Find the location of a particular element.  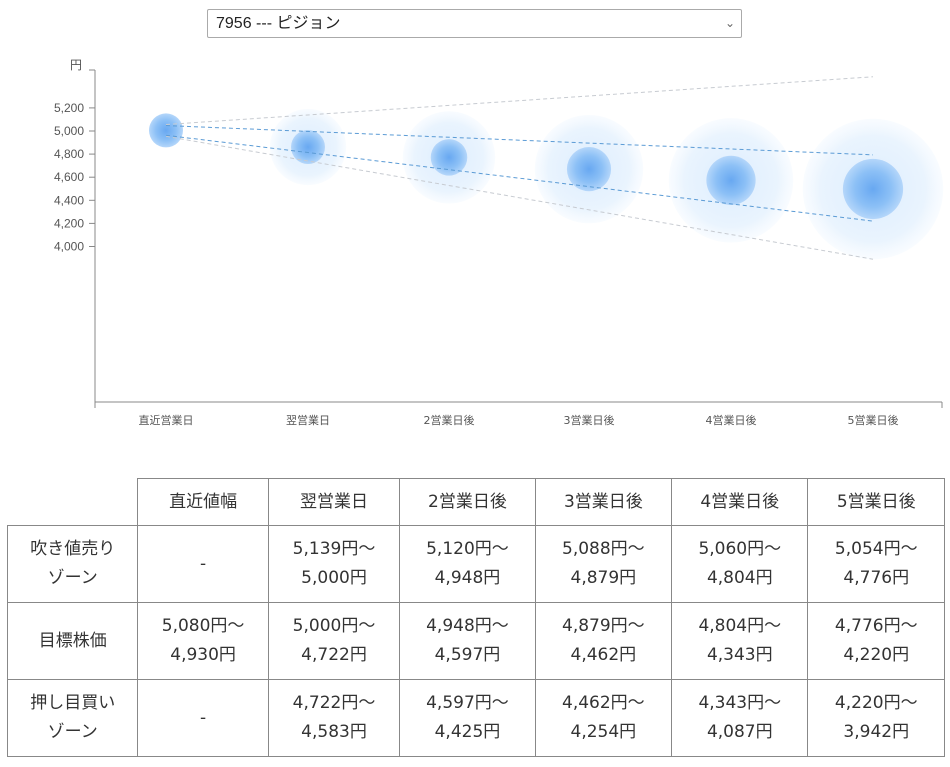

cell-line: 4,425円 is located at coordinates (467, 732).